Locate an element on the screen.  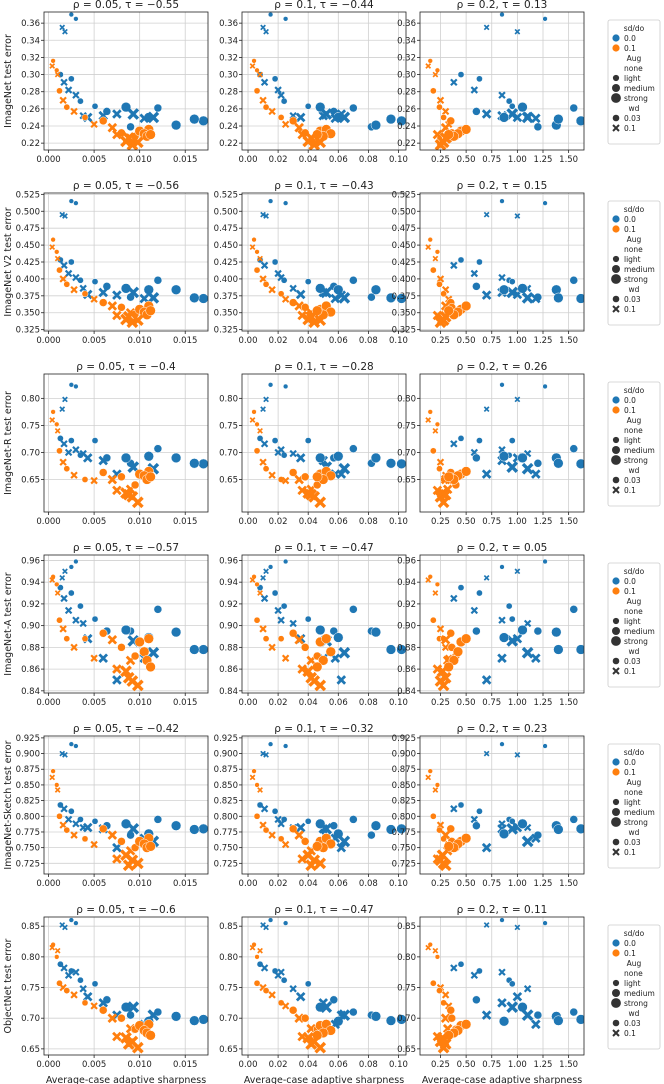
y-tick-label: 0.85 is located at coordinates (406, 927).